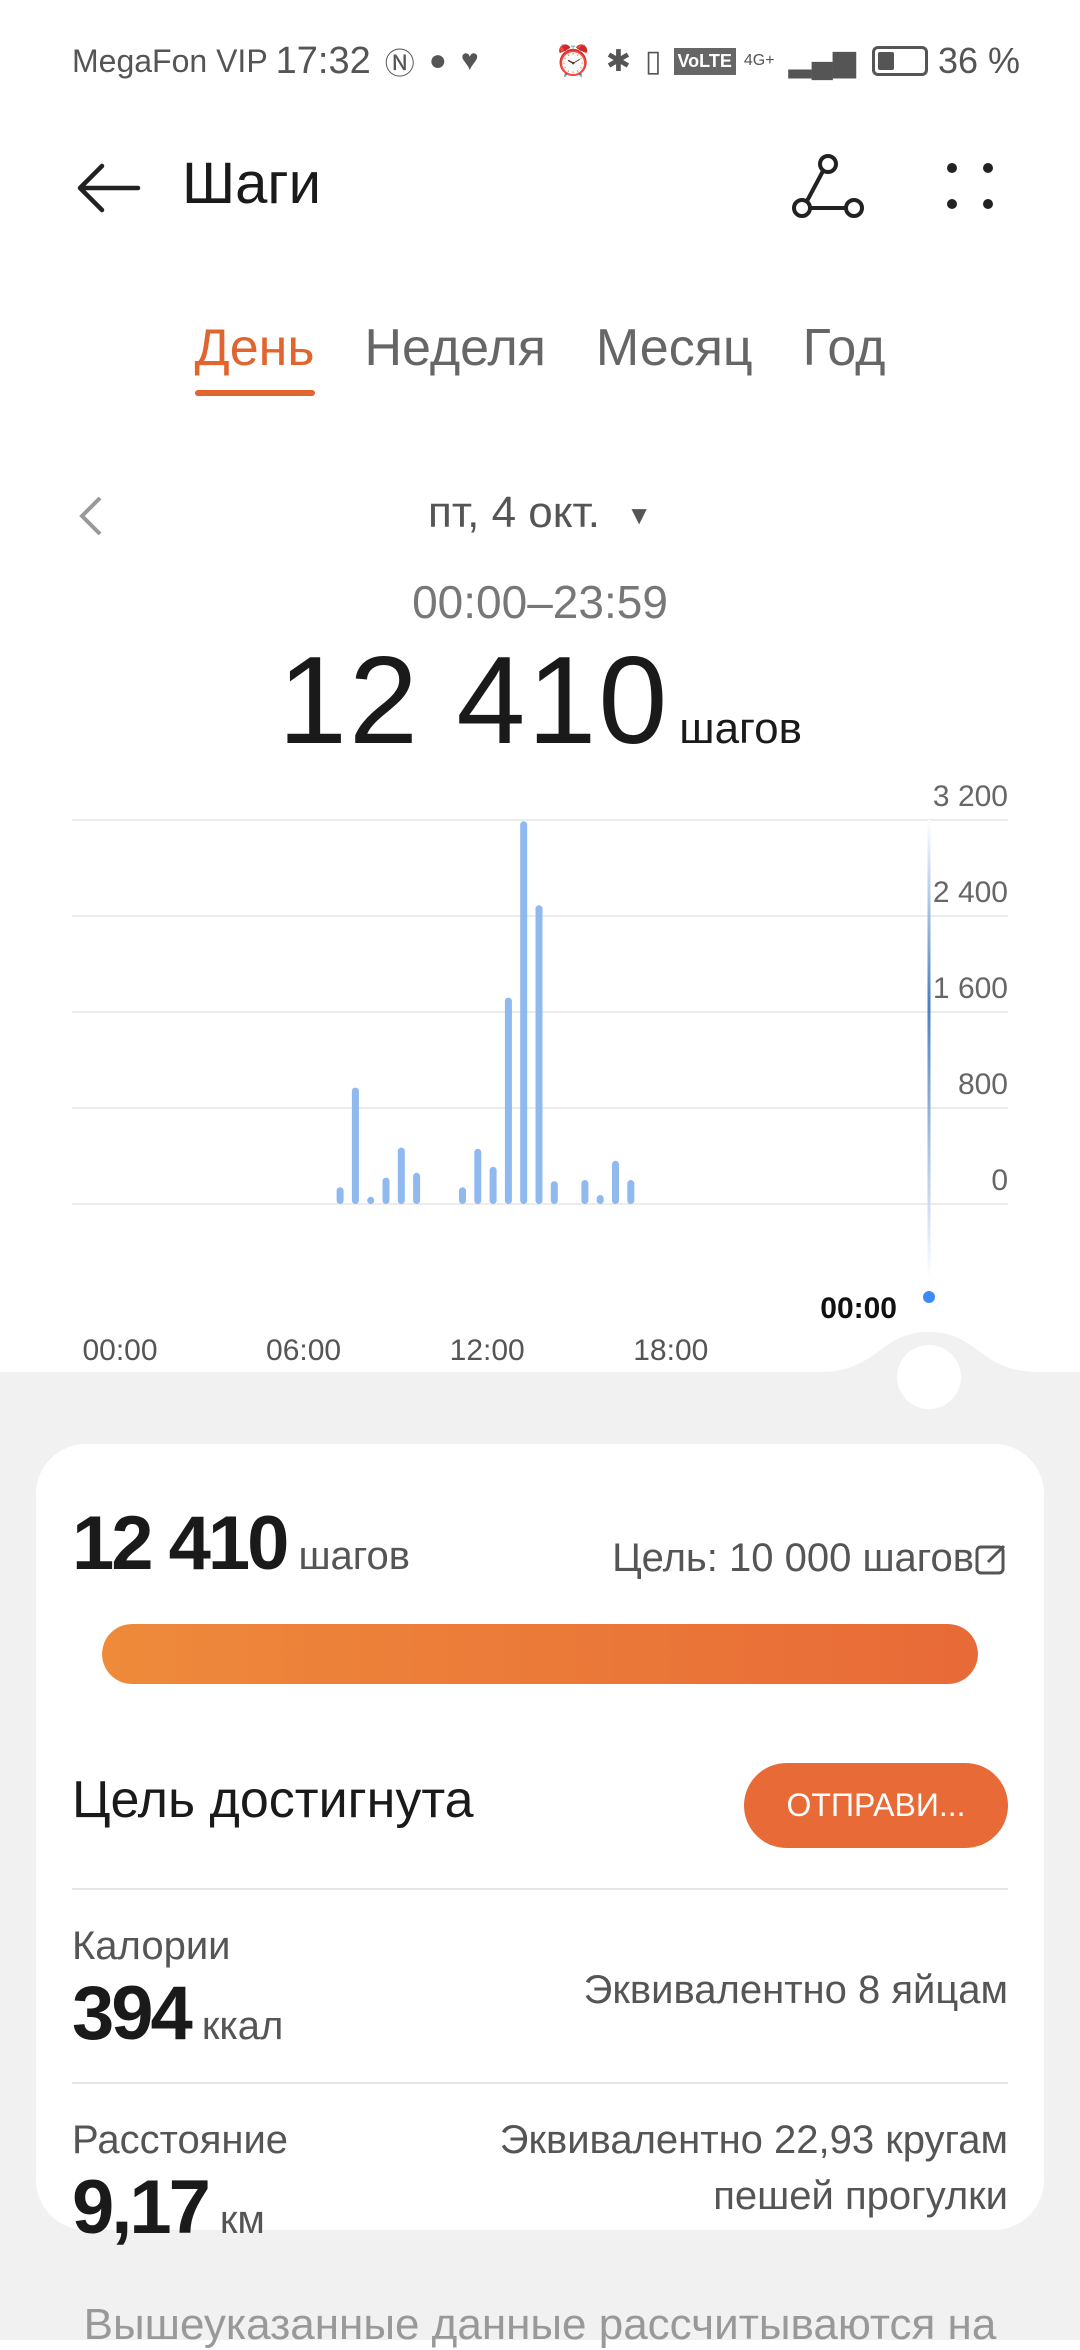 The image size is (1080, 2350). I want to click on goal-progress-bar, so click(540, 1654).